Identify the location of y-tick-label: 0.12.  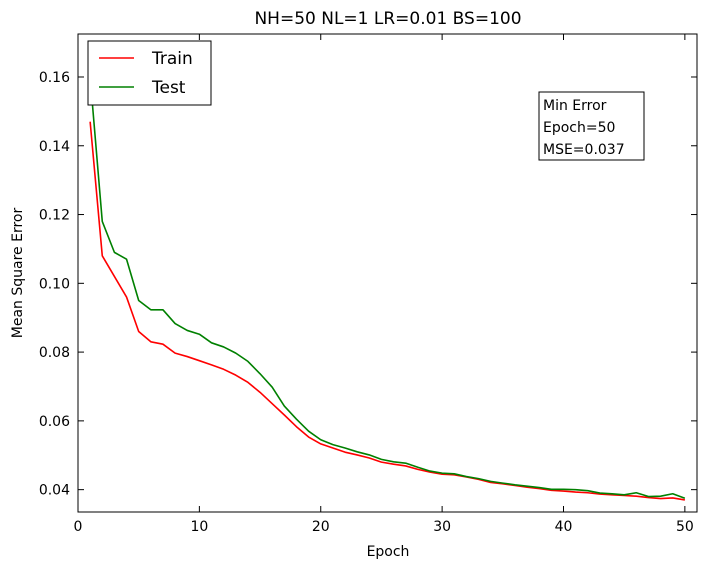
(54, 216).